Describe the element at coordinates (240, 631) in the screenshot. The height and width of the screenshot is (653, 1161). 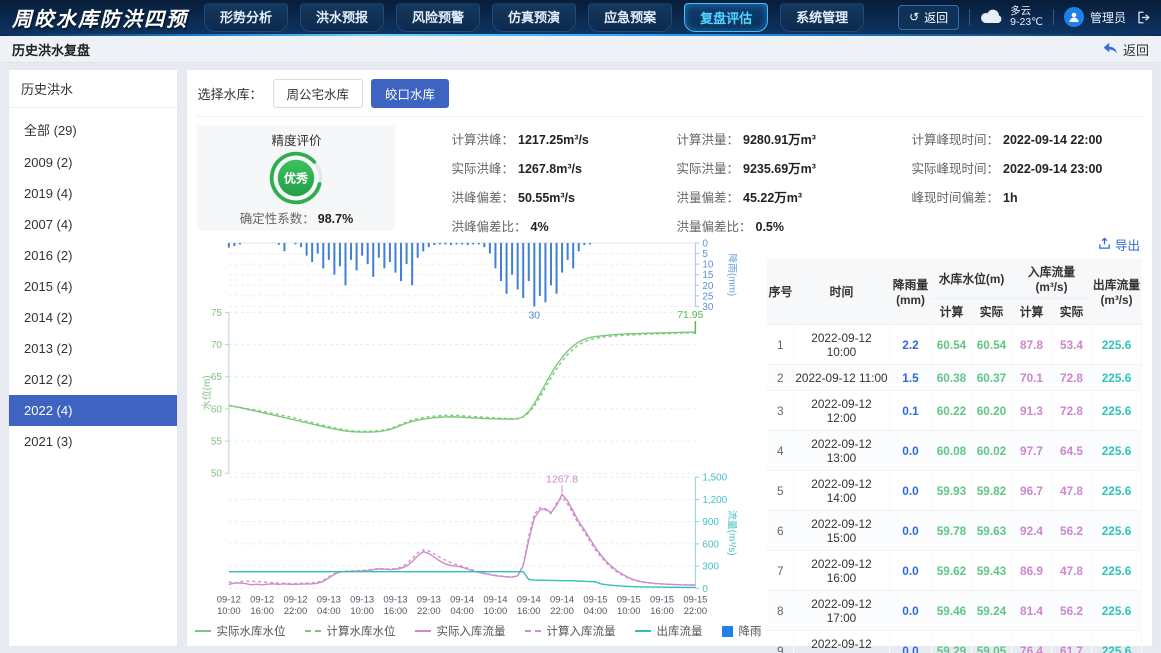
I see `legend-item-0: 实际水库水位` at that location.